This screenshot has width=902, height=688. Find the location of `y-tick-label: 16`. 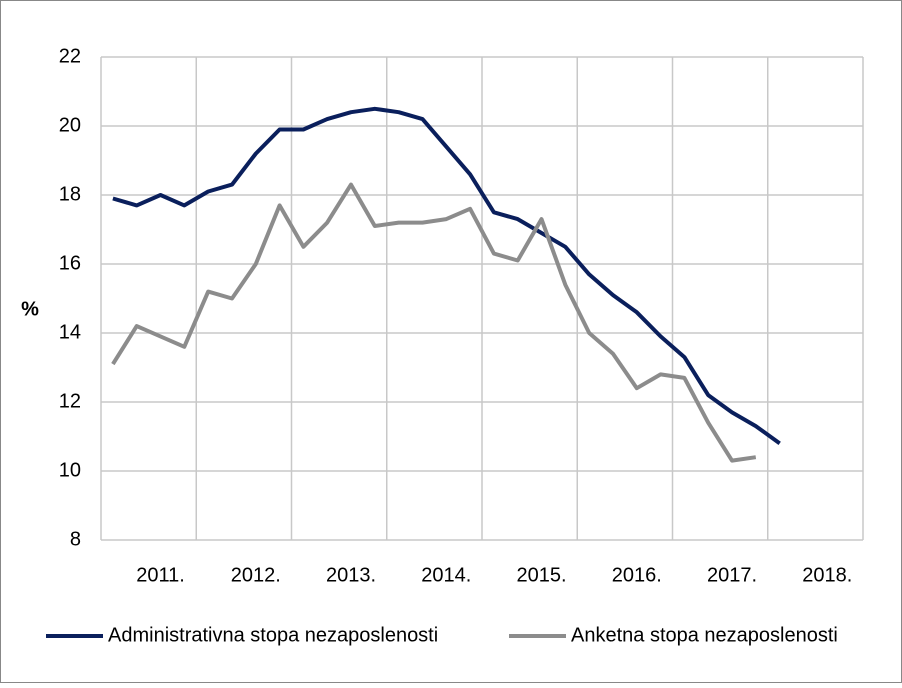

y-tick-label: 16 is located at coordinates (70, 263).